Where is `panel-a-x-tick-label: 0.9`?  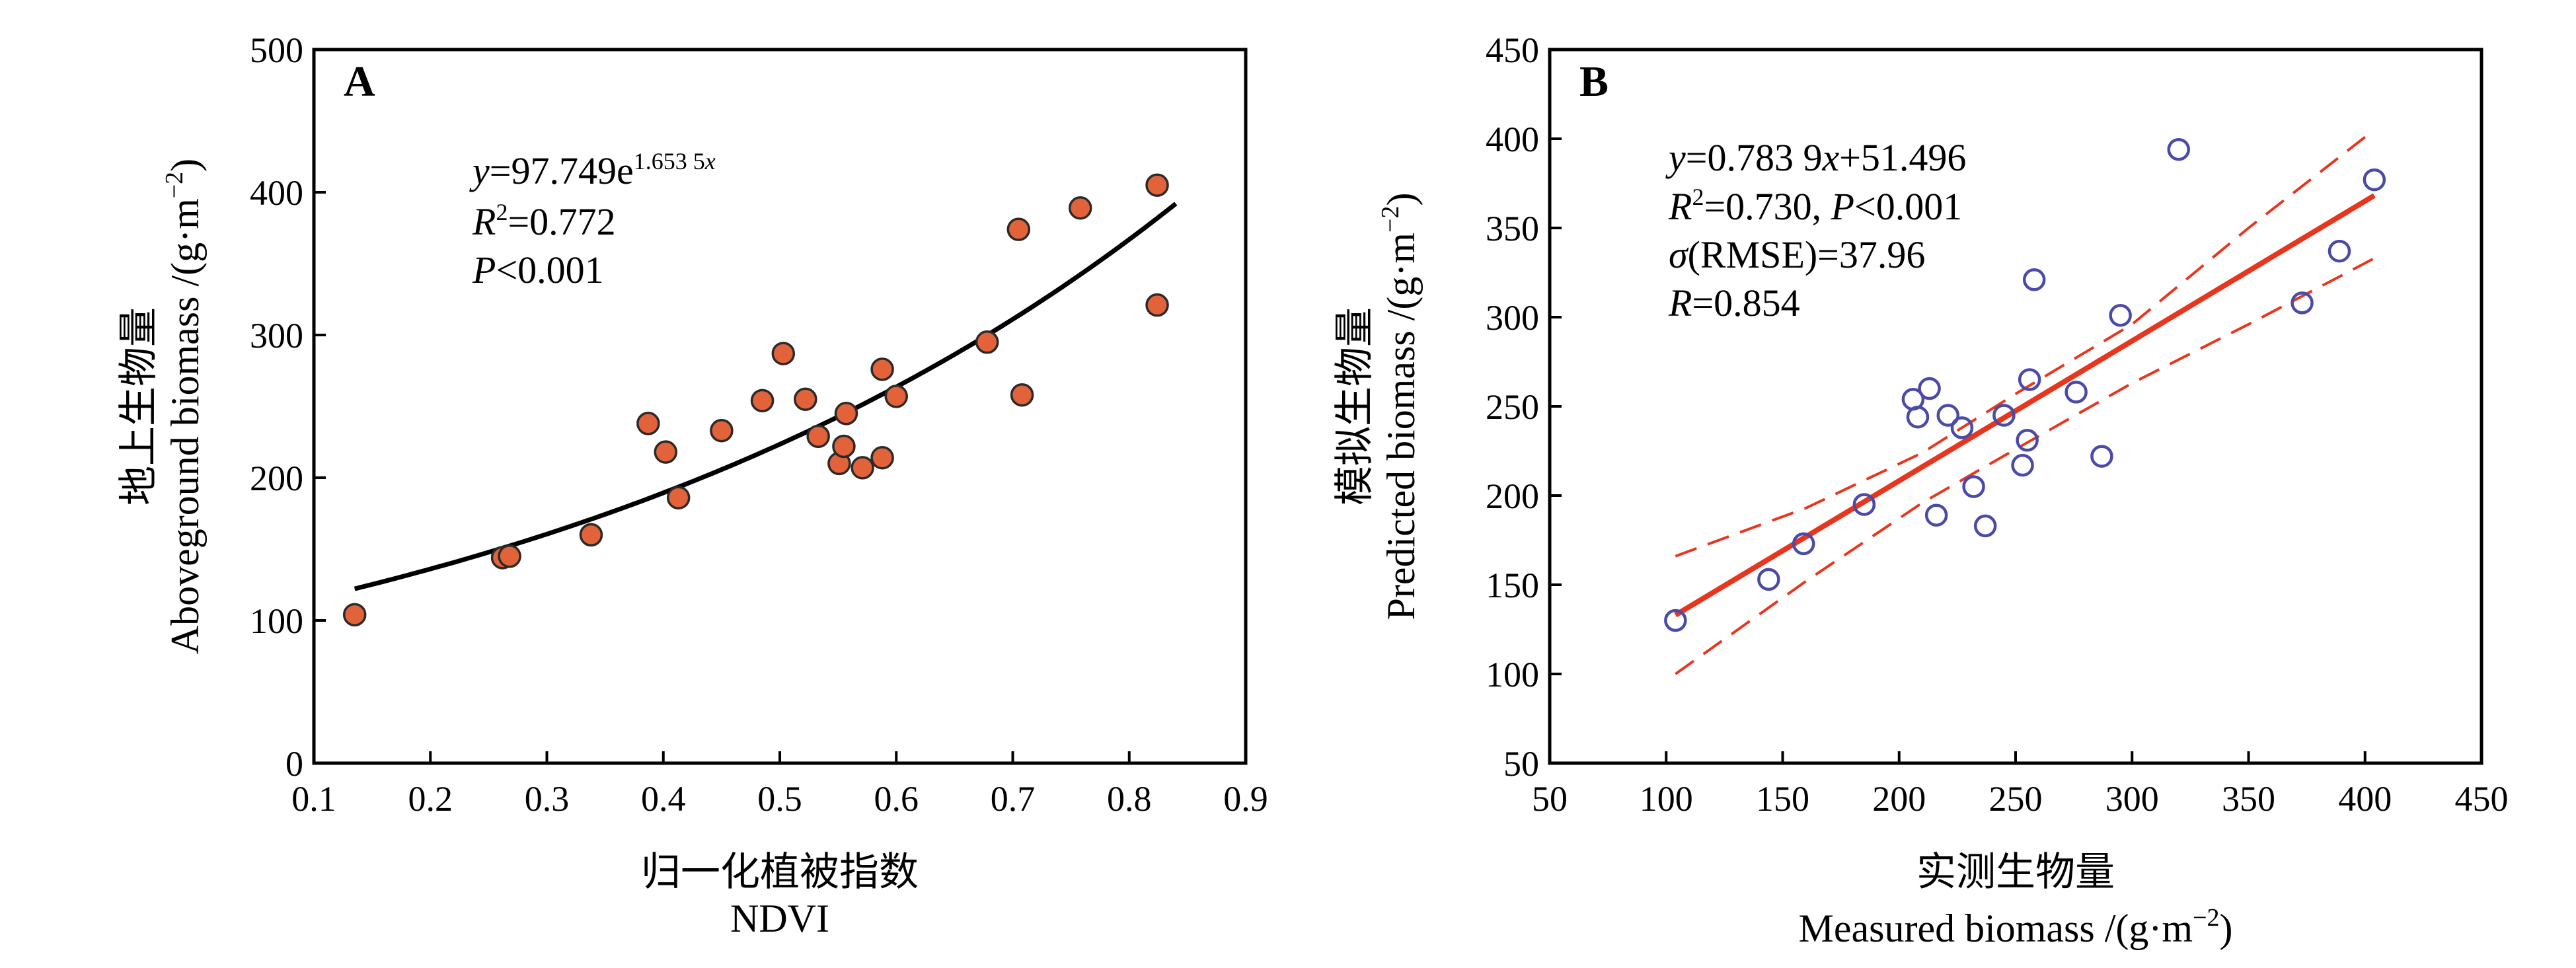
panel-a-x-tick-label: 0.9 is located at coordinates (1245, 799).